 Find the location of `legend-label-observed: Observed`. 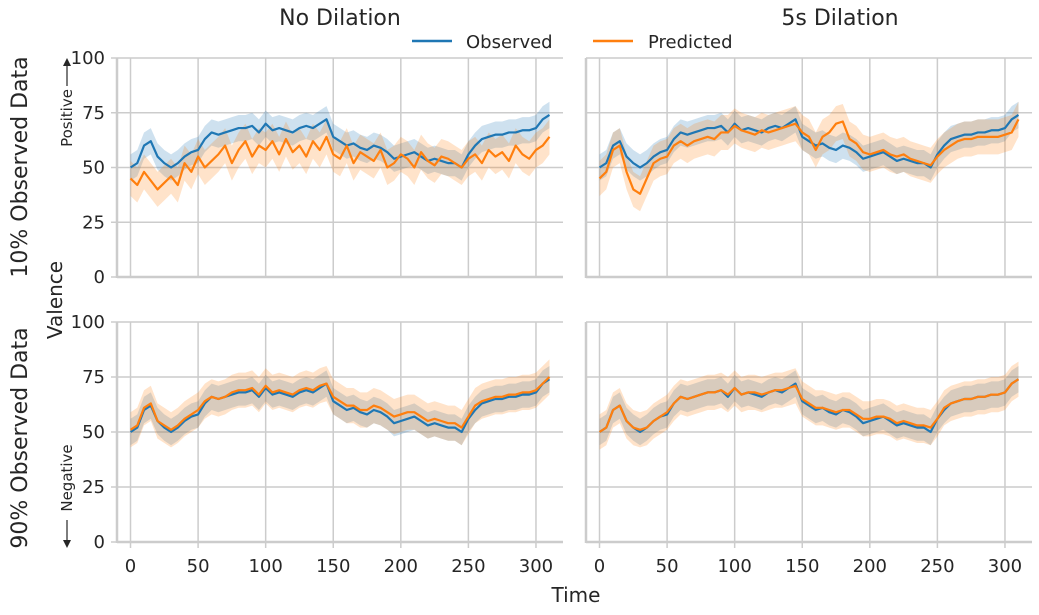

legend-label-observed: Observed is located at coordinates (509, 42).